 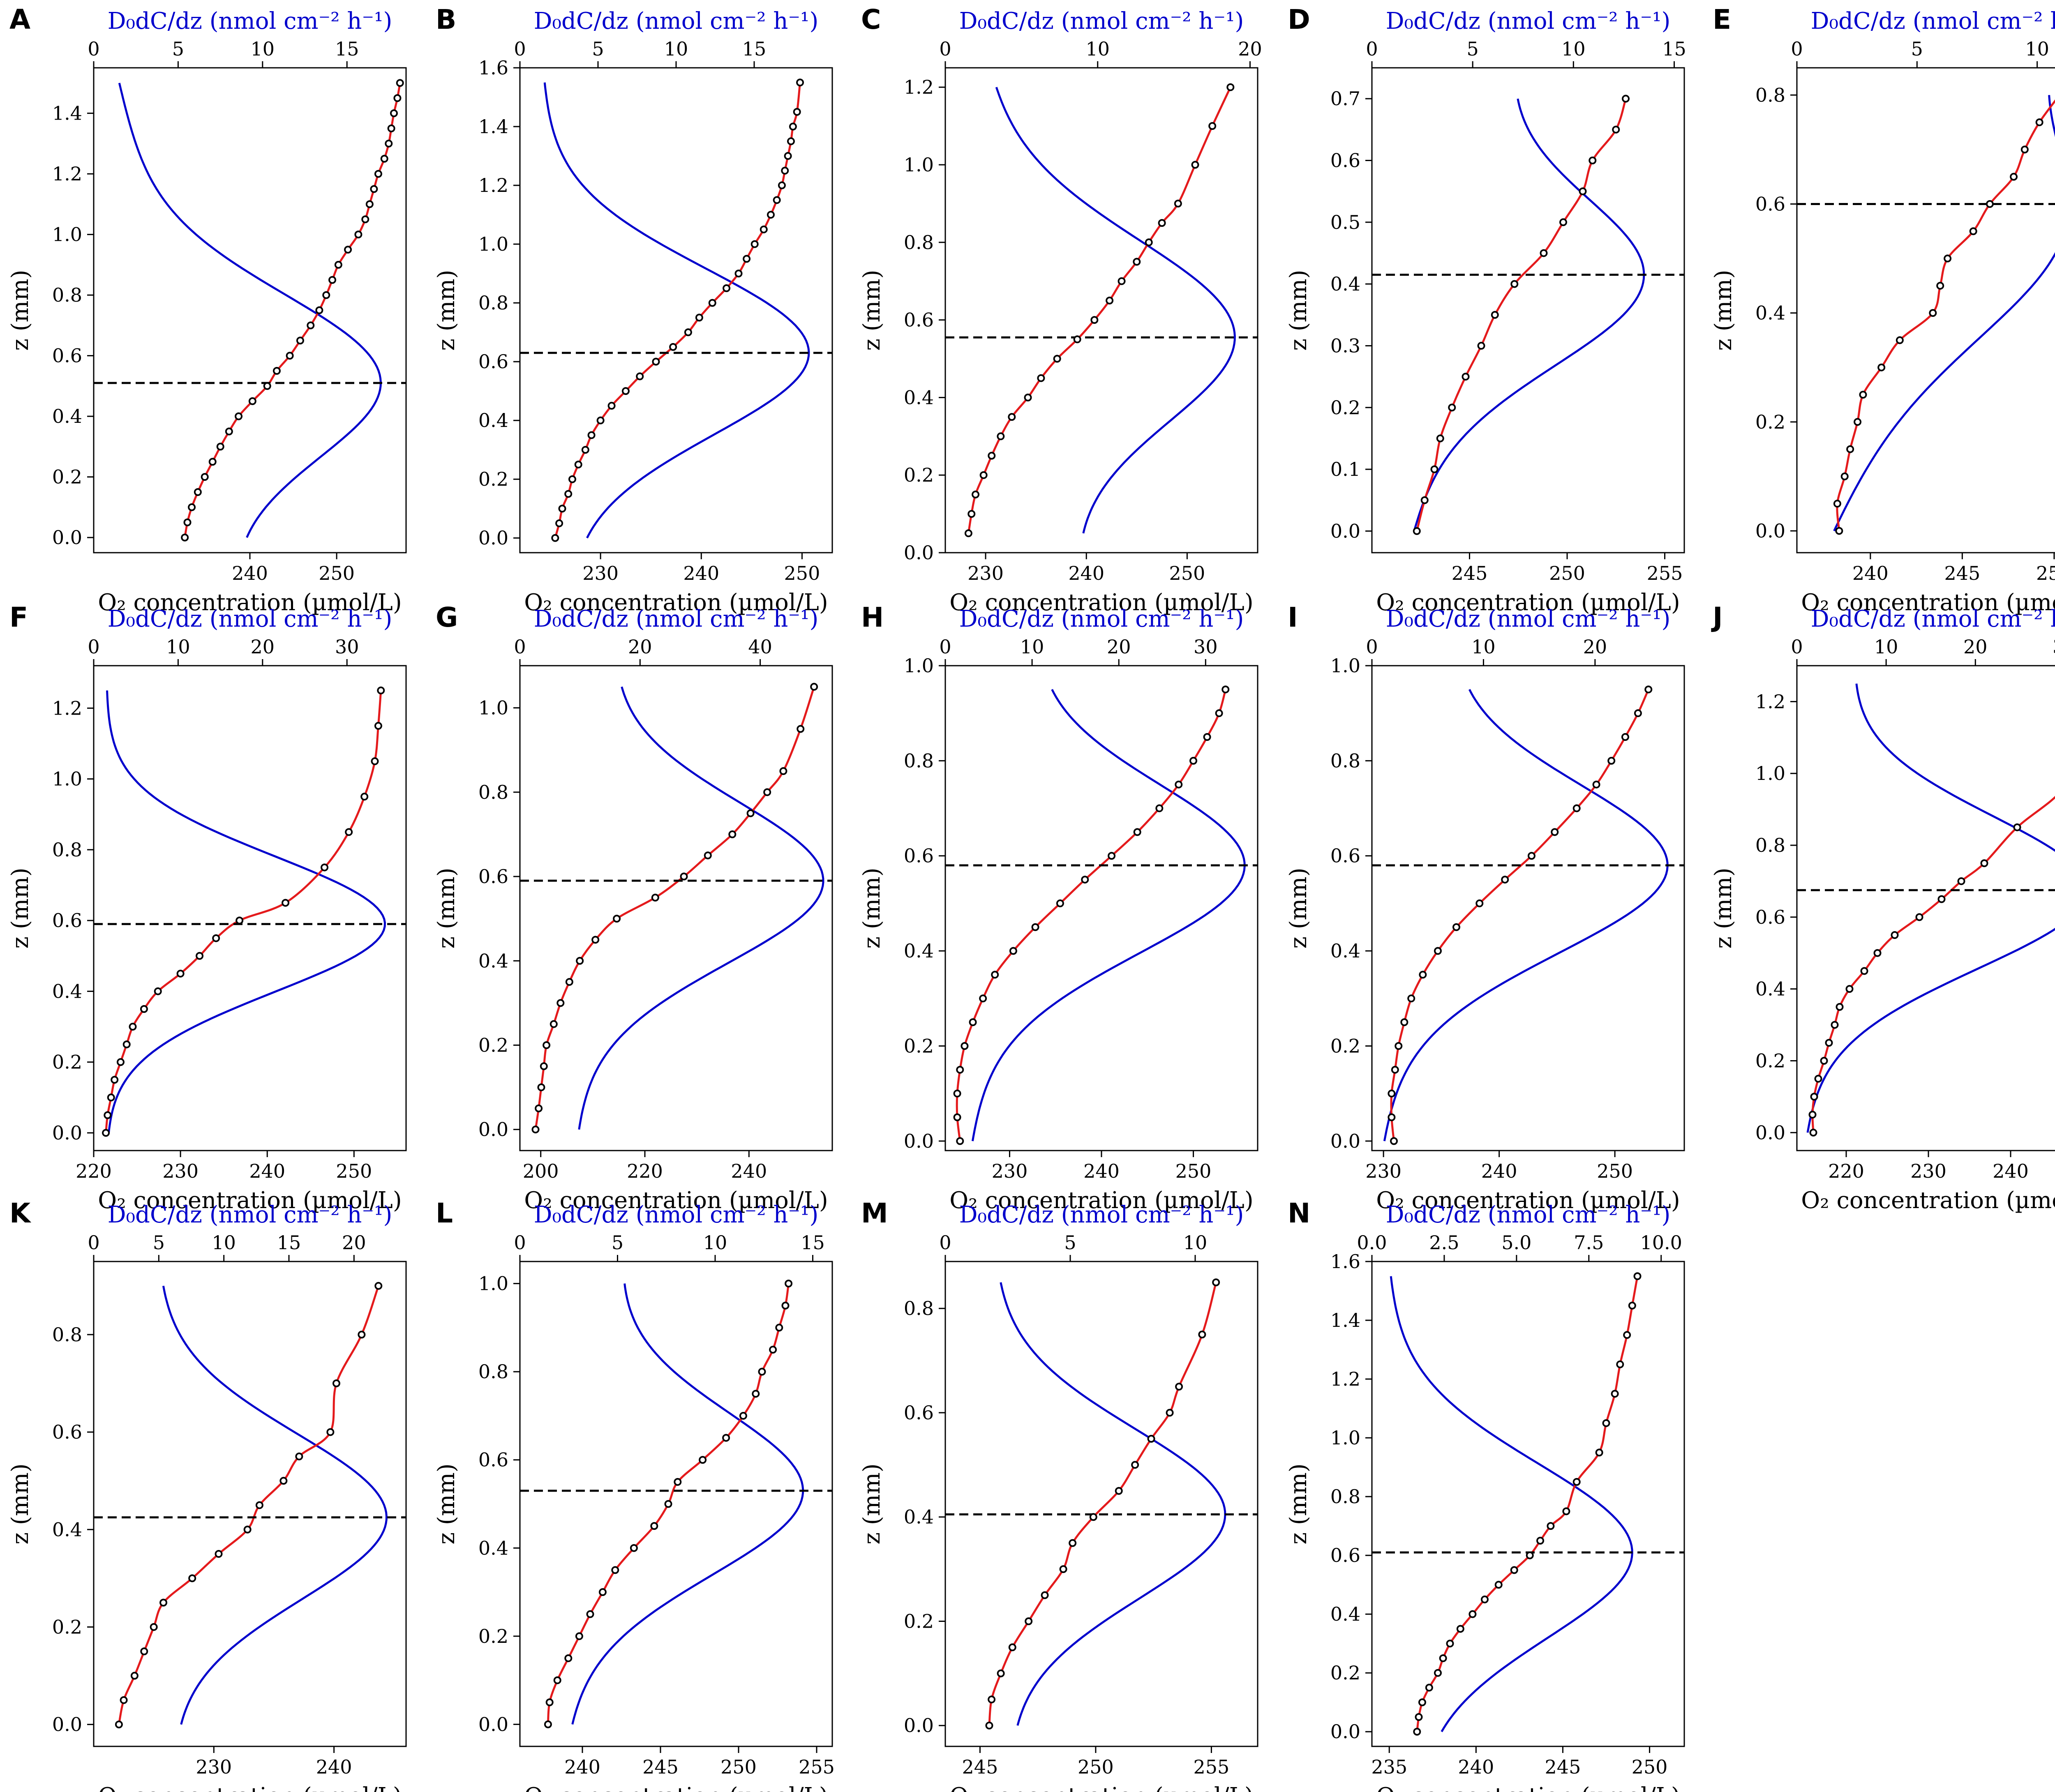 I want to click on top-tick-label: 20, so click(x=1119, y=647).